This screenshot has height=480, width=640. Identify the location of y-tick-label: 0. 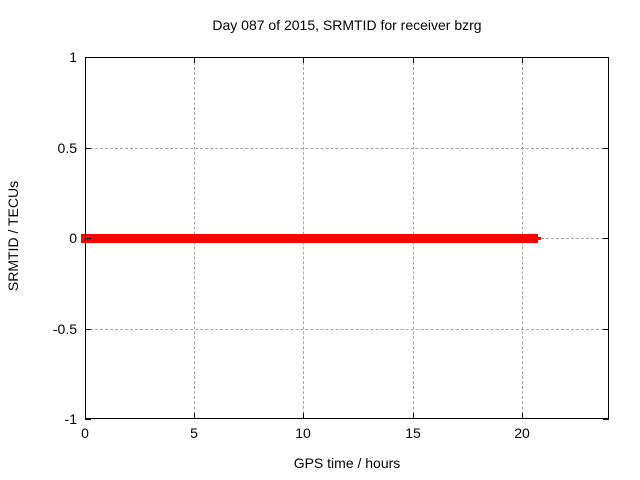
(73, 238).